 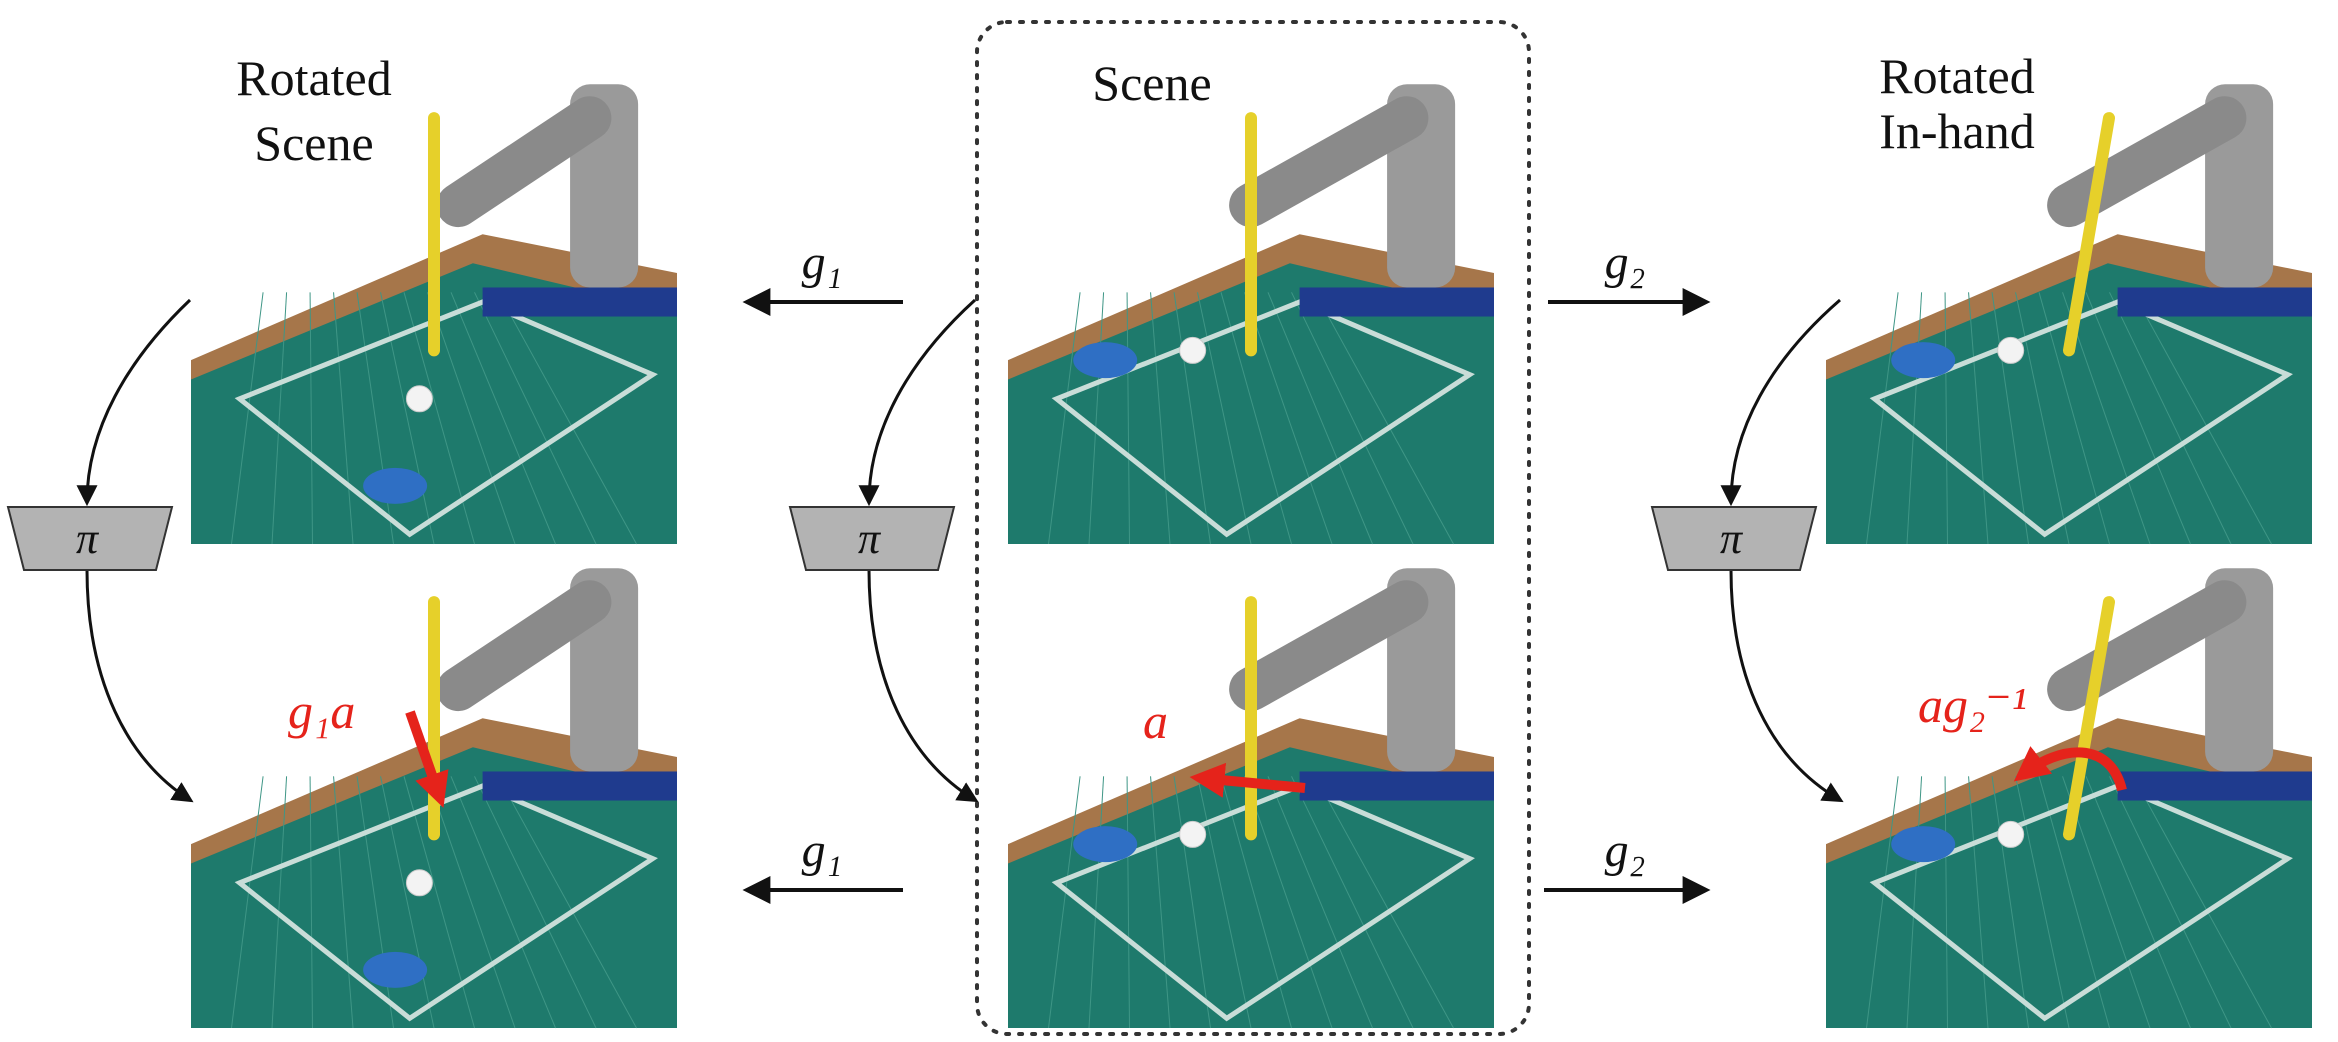 What do you see at coordinates (313, 143) in the screenshot?
I see `column-title: Scene` at bounding box center [313, 143].